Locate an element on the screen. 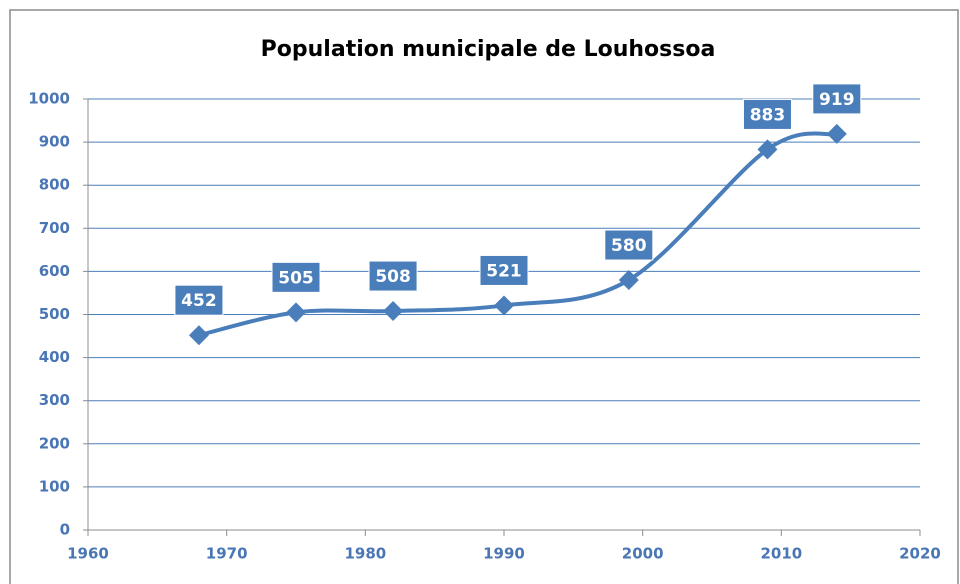 The height and width of the screenshot is (584, 960). data-label: 521 is located at coordinates (504, 271).